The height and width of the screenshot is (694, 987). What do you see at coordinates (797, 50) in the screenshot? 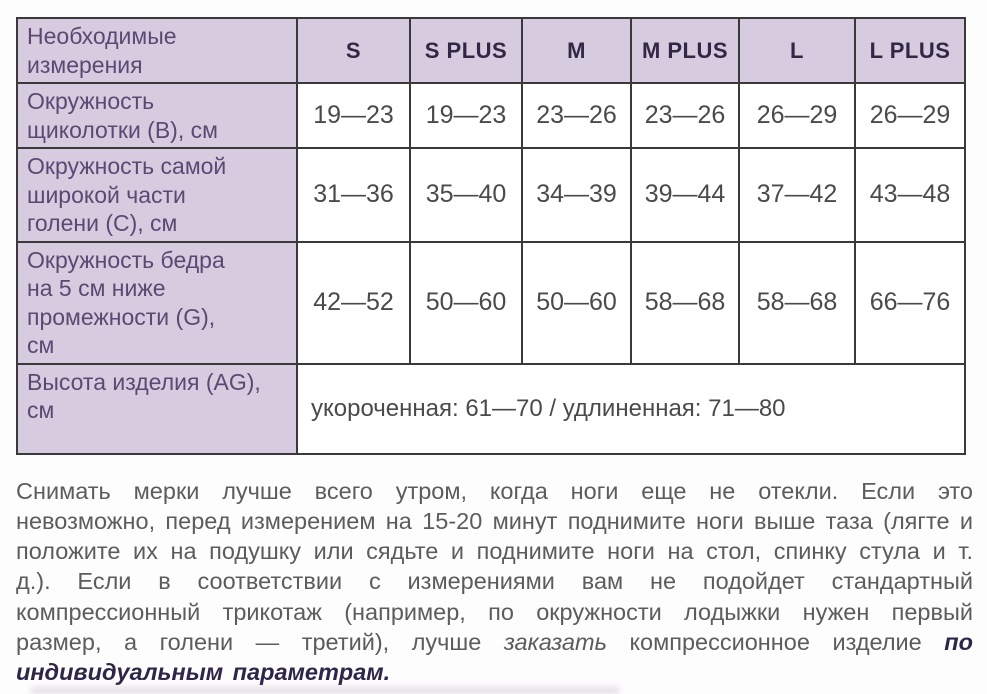
I see `size-header-l: L` at bounding box center [797, 50].